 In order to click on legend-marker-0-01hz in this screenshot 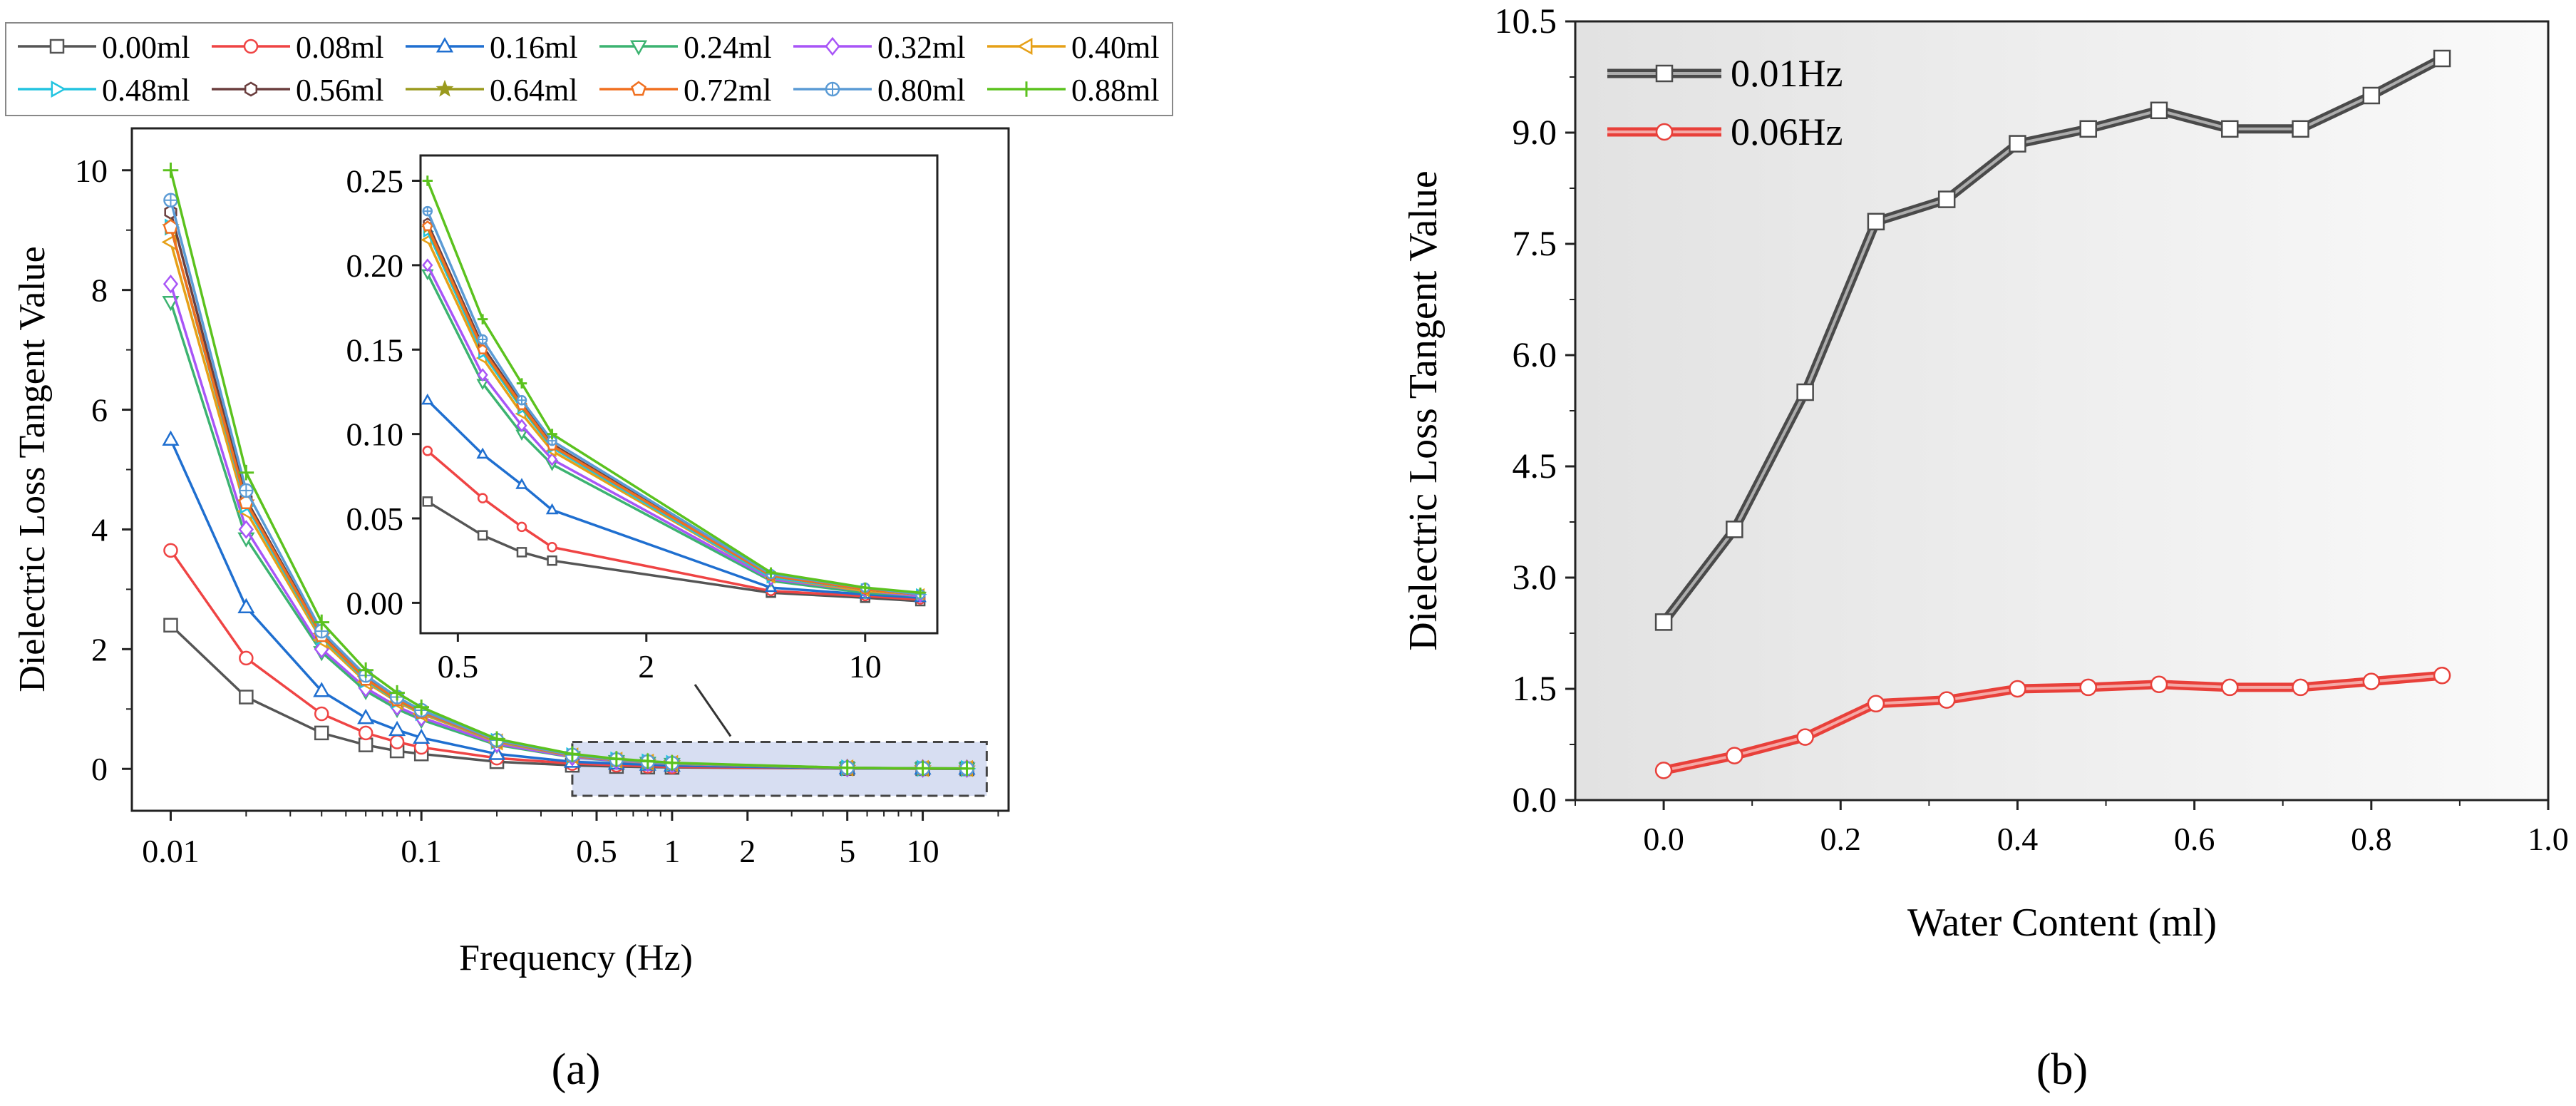, I will do `click(1664, 73)`.